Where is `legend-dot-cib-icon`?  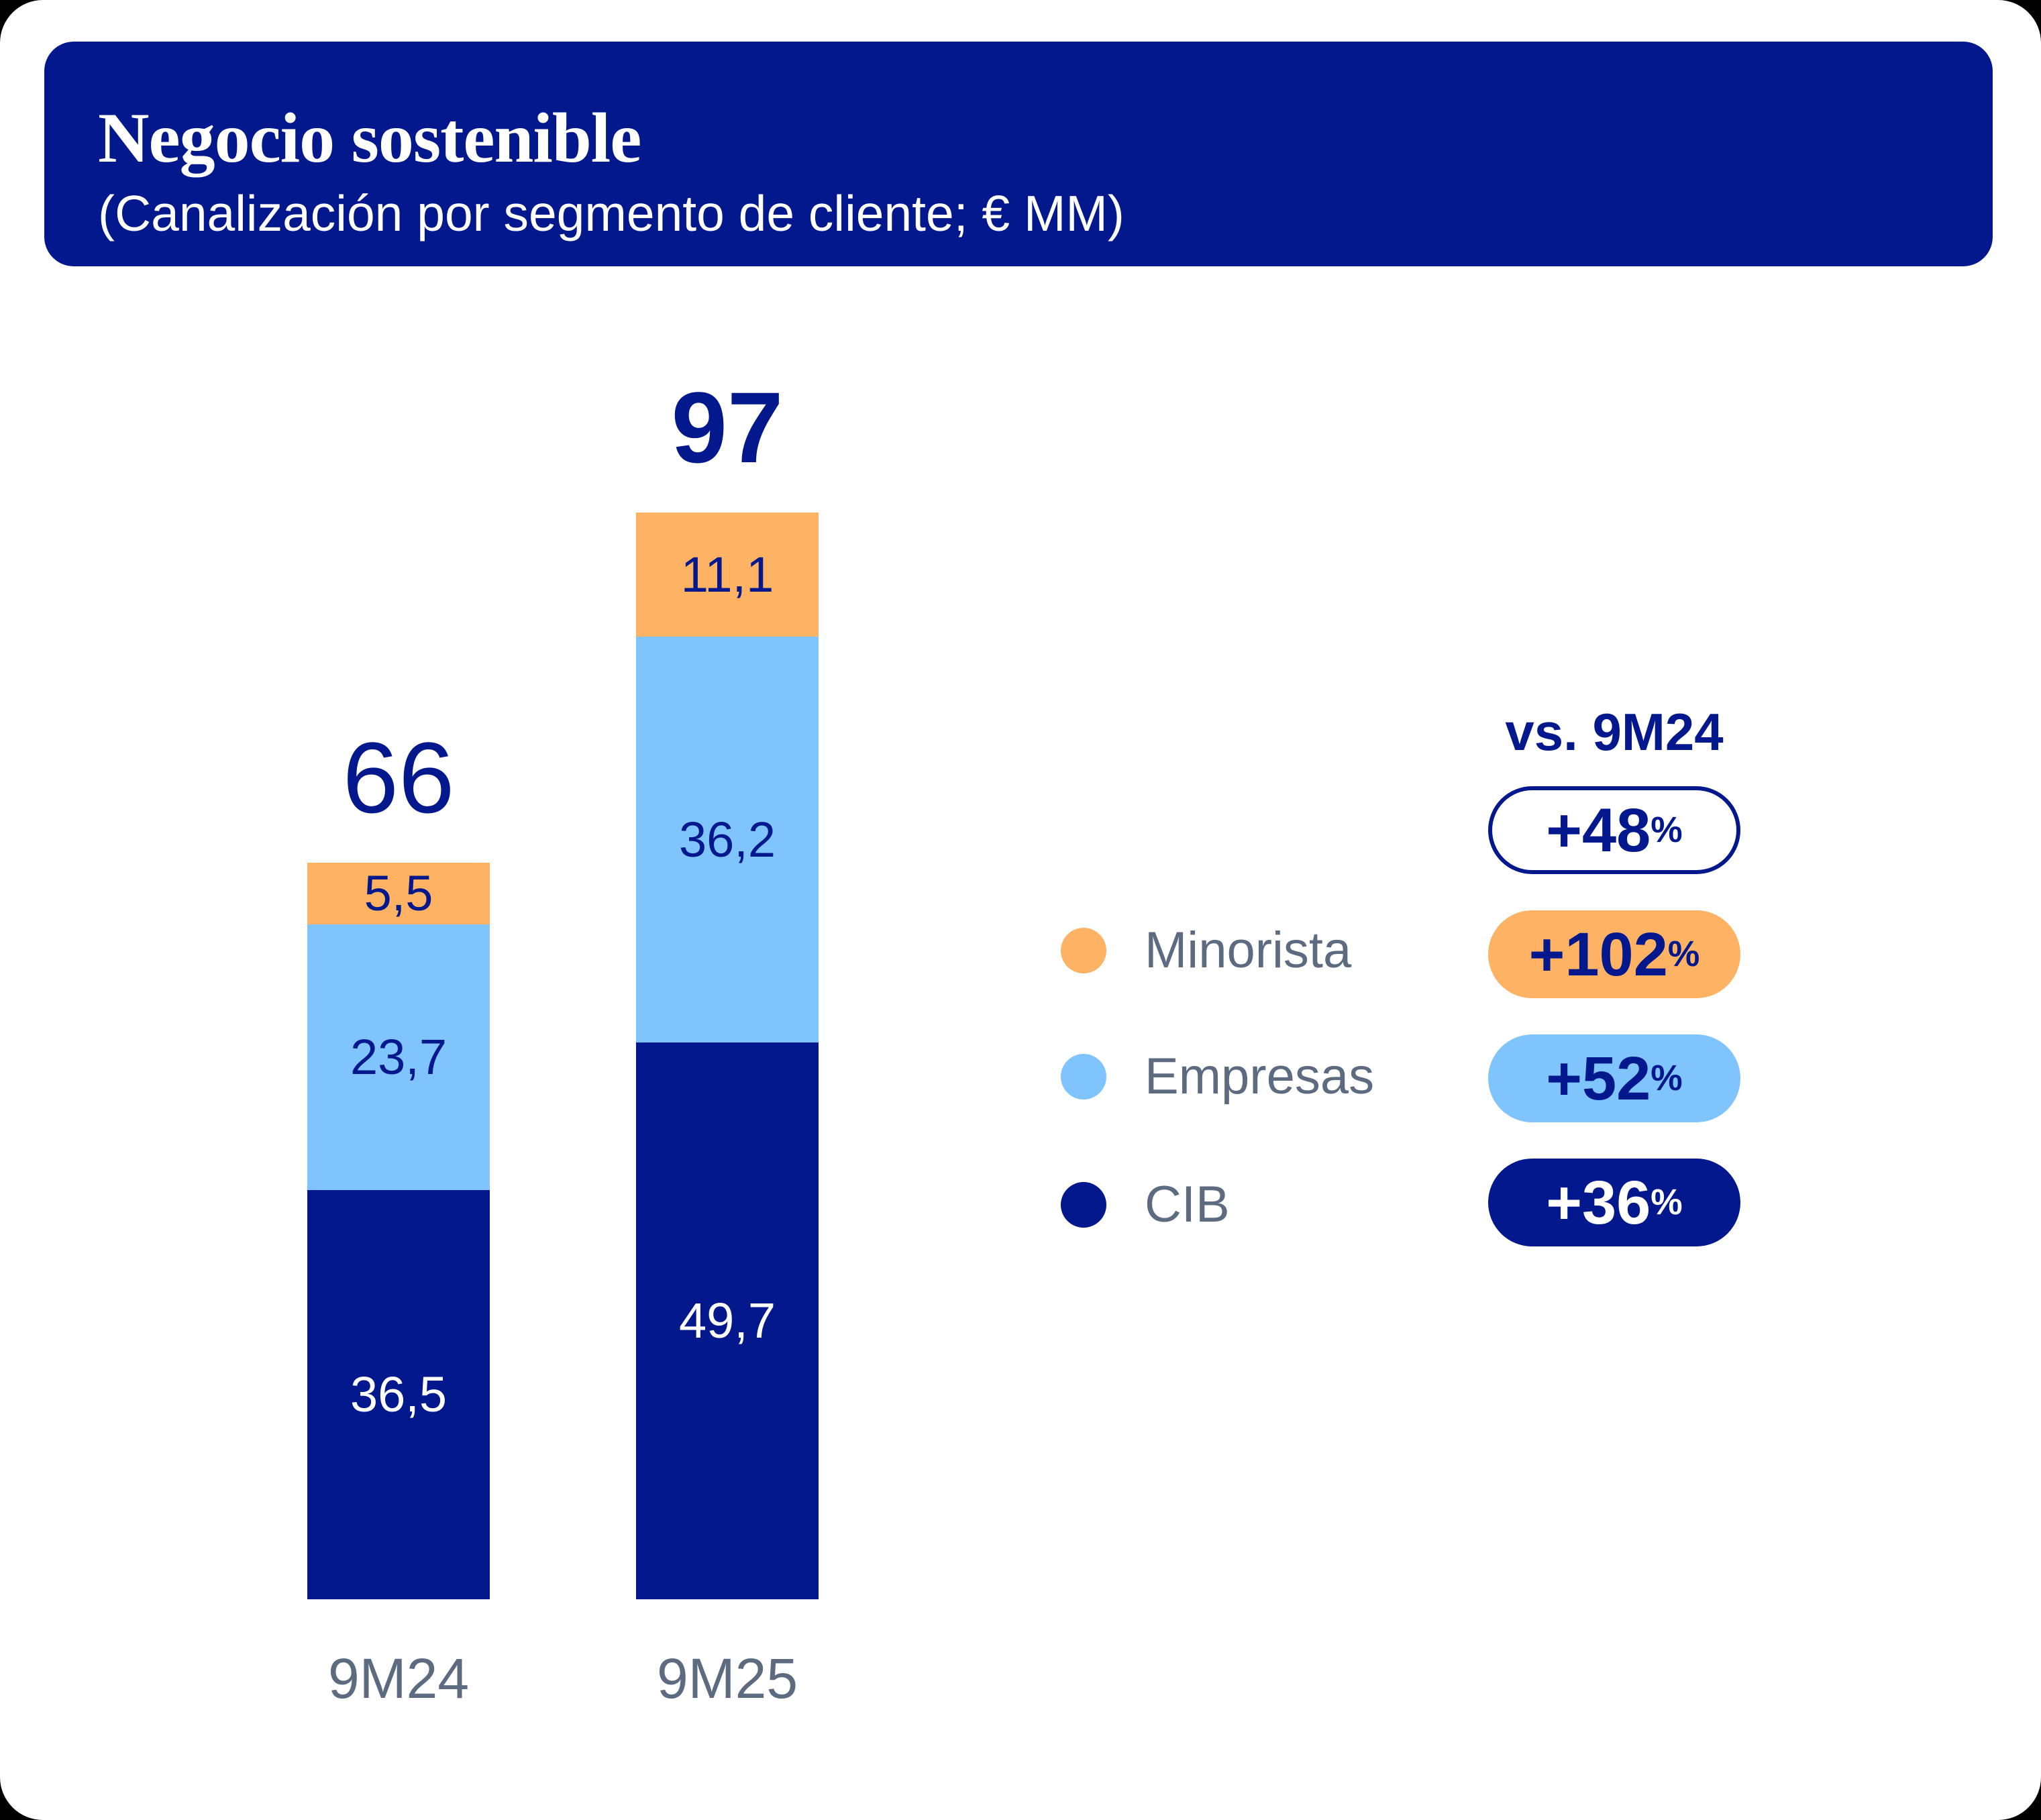
legend-dot-cib-icon is located at coordinates (1083, 1205).